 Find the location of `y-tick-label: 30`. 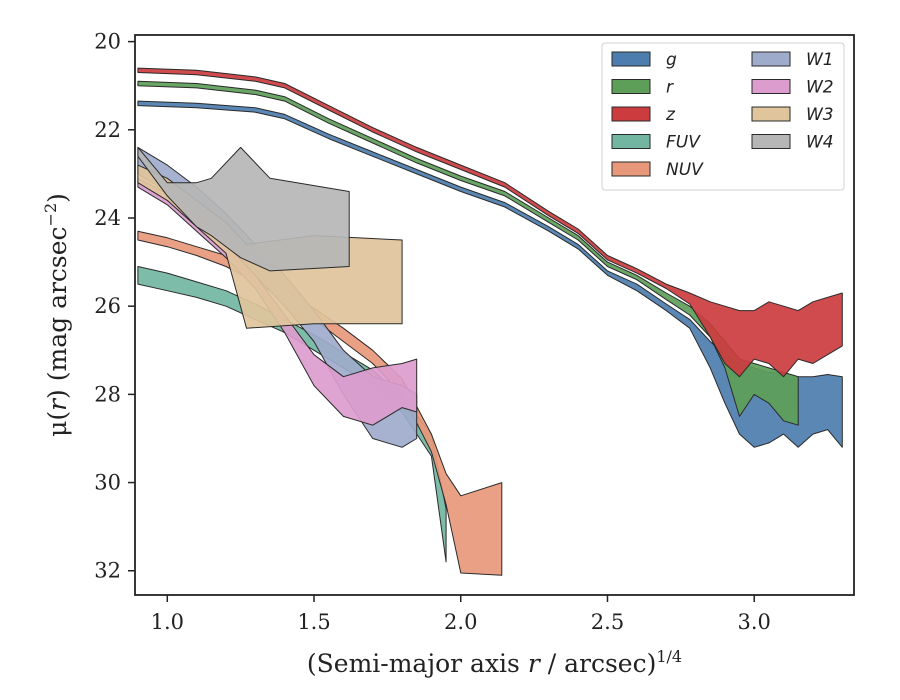

y-tick-label: 30 is located at coordinates (107, 483).